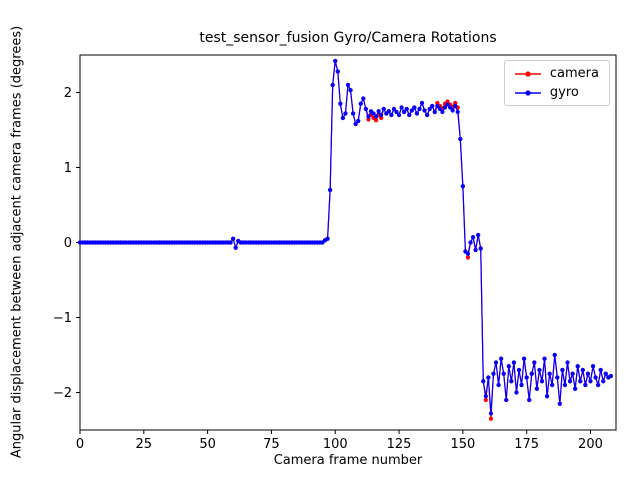  I want to click on legend-entry-camera: camera, so click(556, 73).